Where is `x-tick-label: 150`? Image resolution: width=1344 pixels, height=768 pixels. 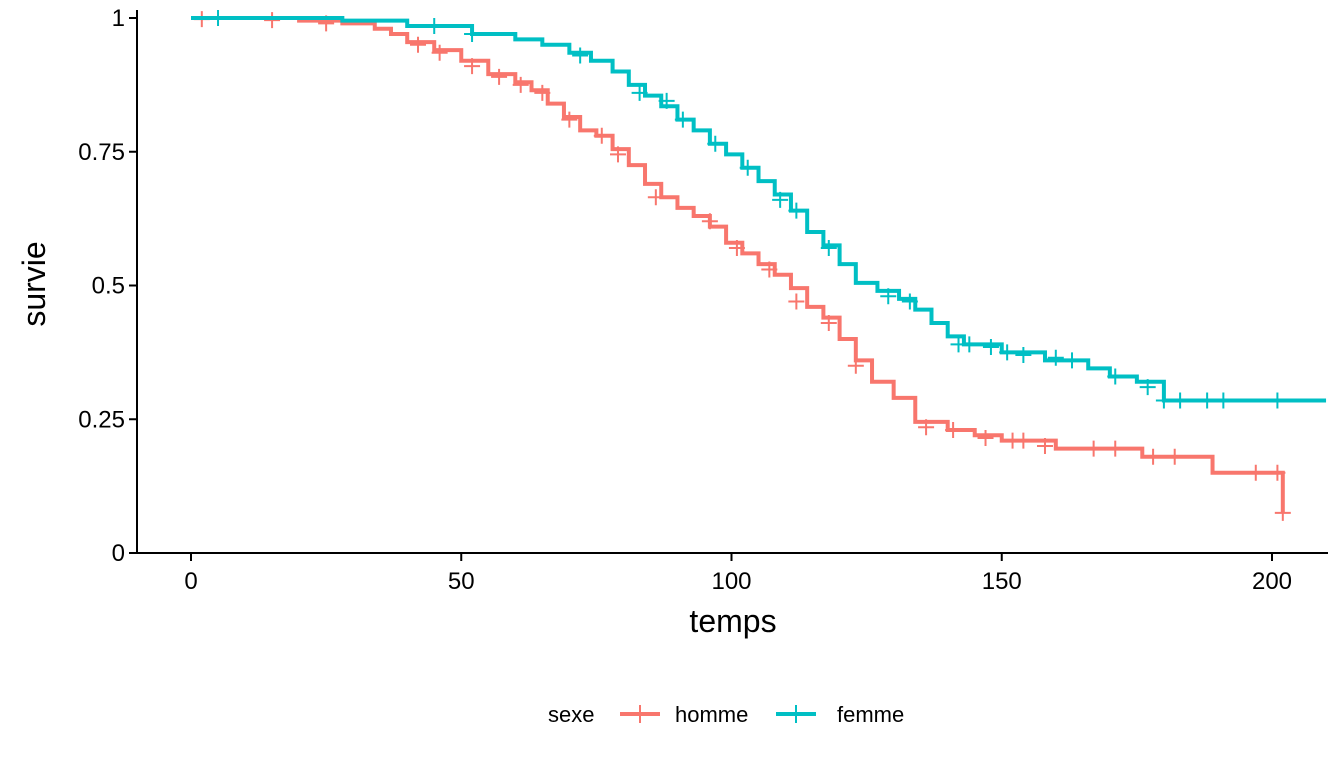
x-tick-label: 150 is located at coordinates (1002, 581).